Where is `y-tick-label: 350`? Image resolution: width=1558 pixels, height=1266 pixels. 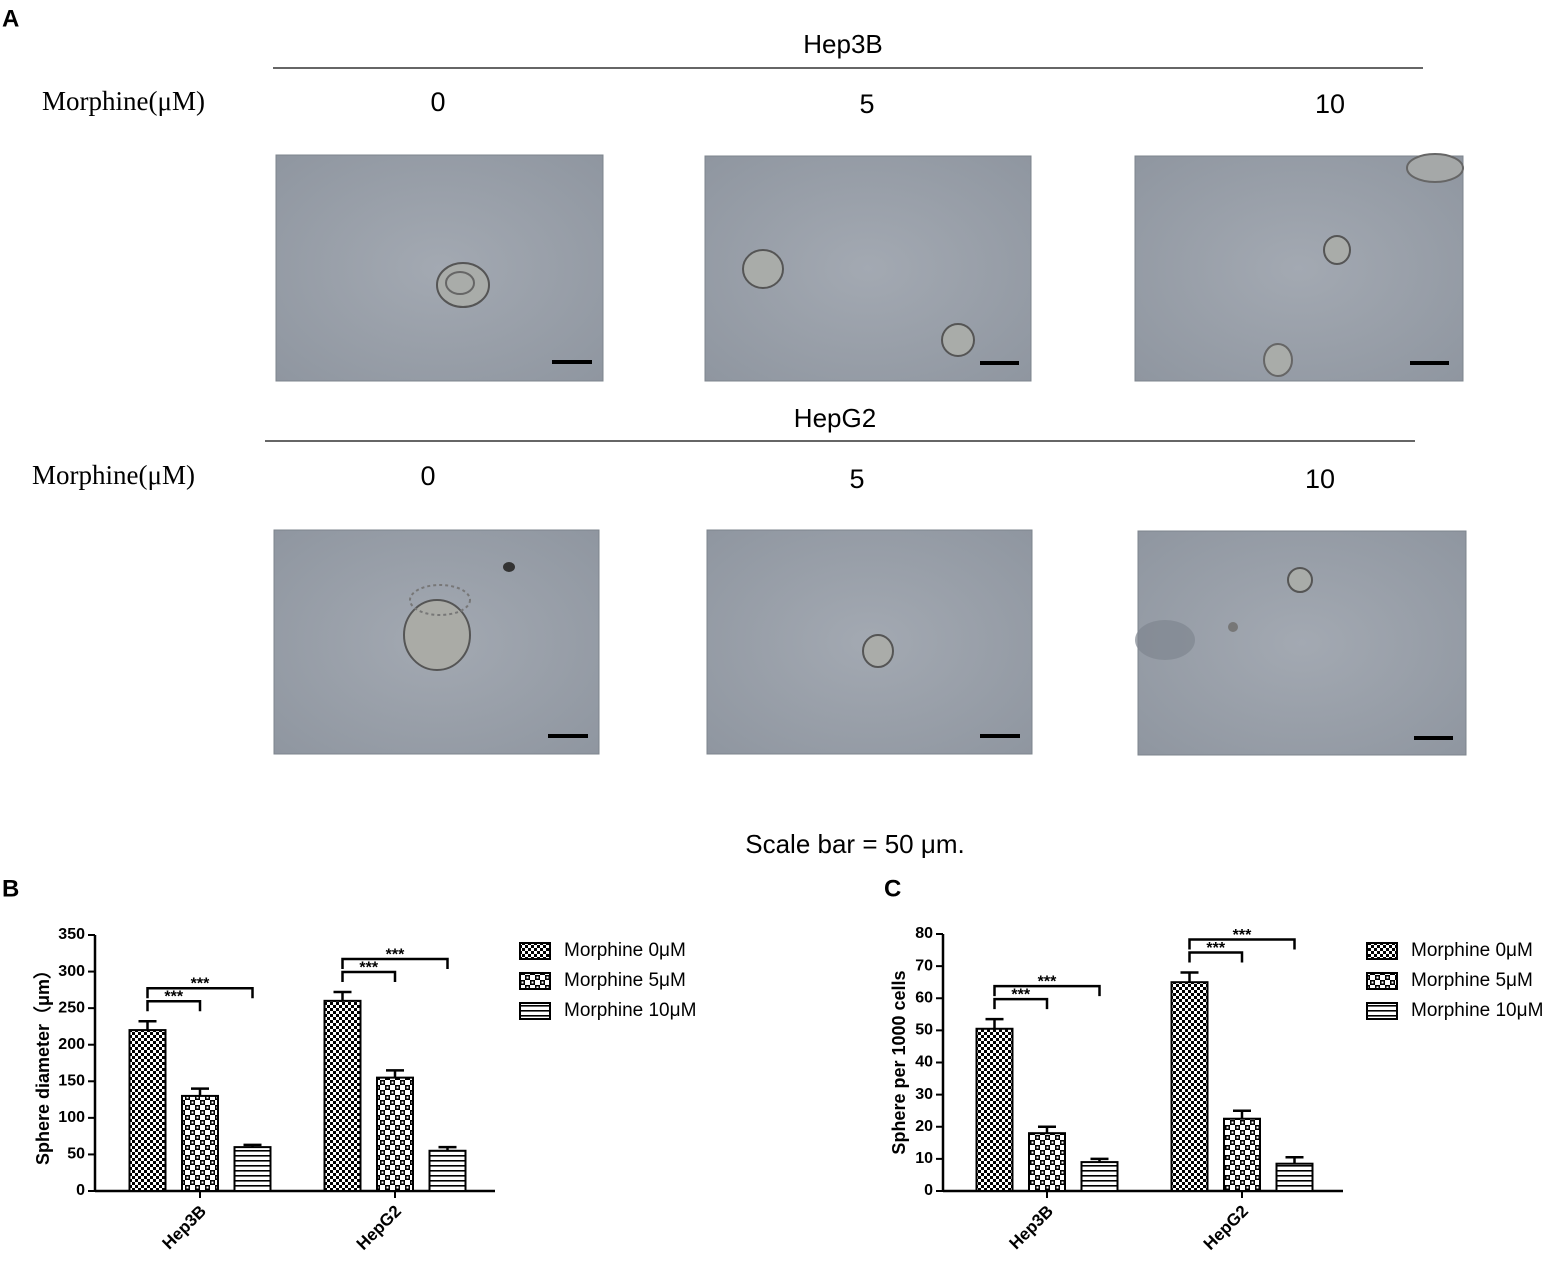
y-tick-label: 350 is located at coordinates (71, 934).